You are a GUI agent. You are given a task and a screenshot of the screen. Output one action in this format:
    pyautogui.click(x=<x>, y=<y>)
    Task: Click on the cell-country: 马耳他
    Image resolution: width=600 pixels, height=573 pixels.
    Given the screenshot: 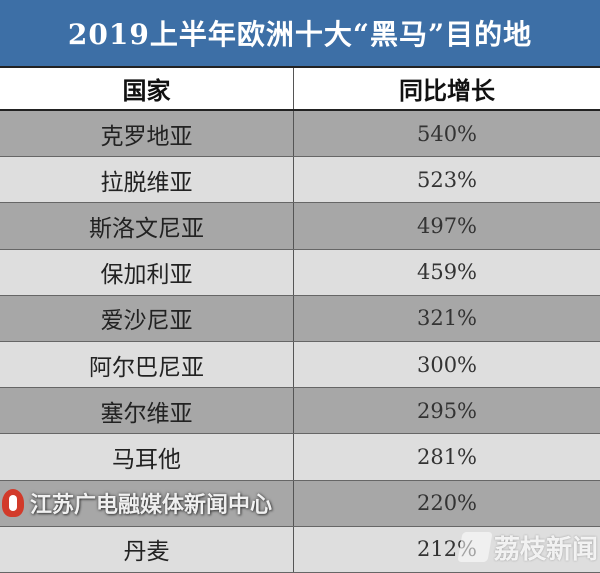 What is the action you would take?
    pyautogui.click(x=147, y=457)
    